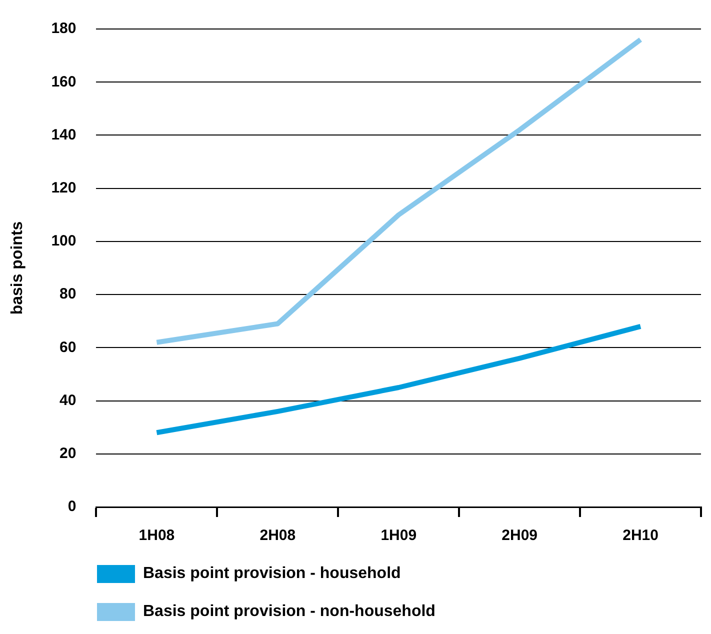  I want to click on y-tick-label: 140, so click(63, 135).